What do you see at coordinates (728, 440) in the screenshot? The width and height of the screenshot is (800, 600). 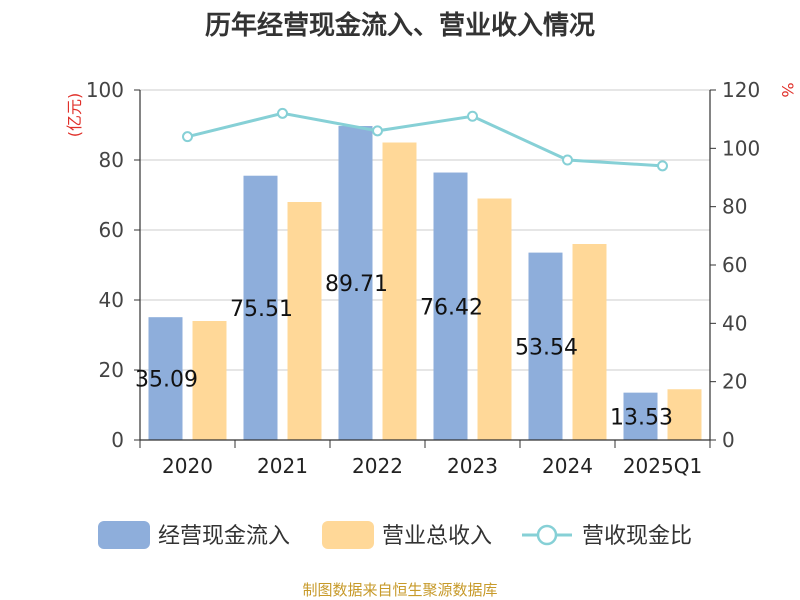 I see `right-tick-label: 0` at bounding box center [728, 440].